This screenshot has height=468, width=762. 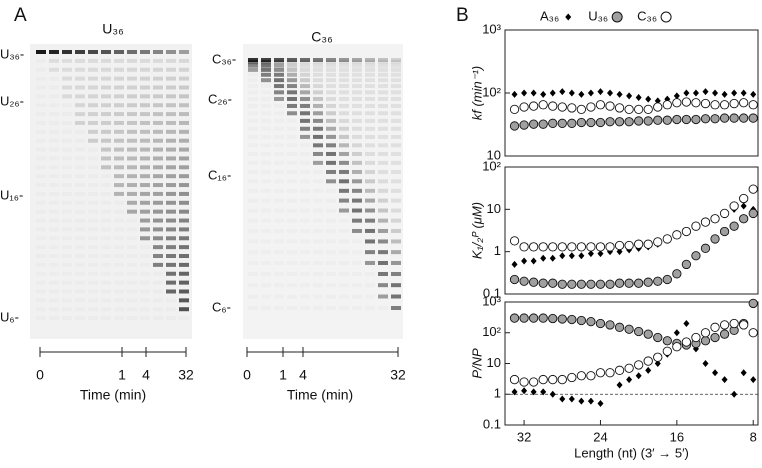 I want to click on y-axis-title: P/NP, so click(x=476, y=363).